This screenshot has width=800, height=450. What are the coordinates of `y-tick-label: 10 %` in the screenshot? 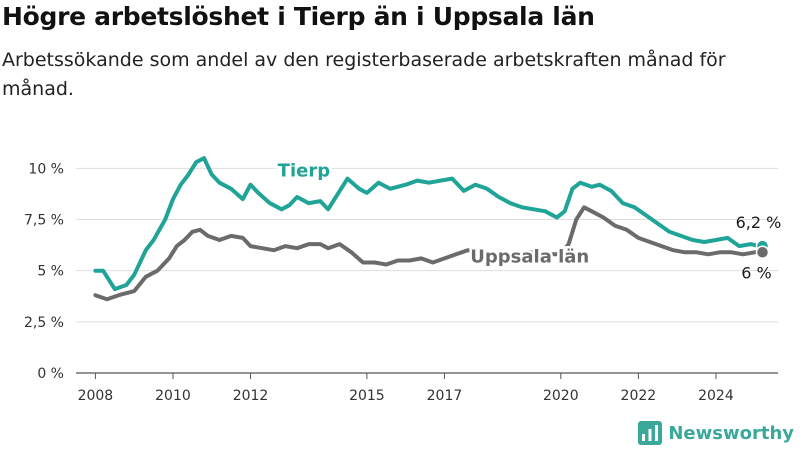 It's located at (46, 169).